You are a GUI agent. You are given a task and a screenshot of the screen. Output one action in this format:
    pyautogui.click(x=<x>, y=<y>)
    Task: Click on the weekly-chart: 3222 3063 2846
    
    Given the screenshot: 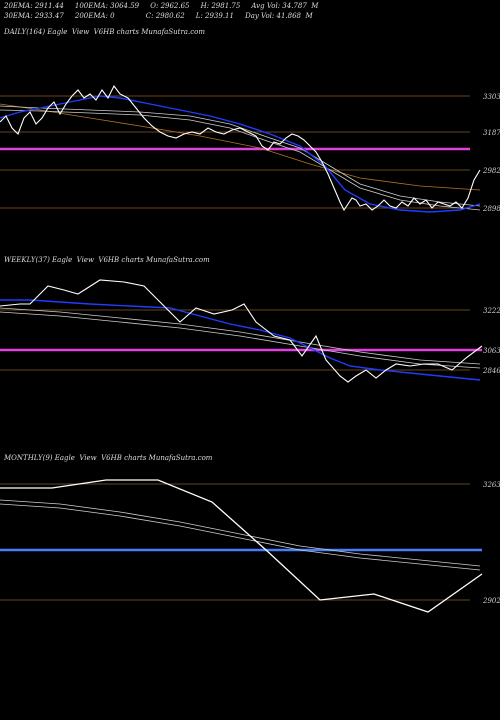 What is the action you would take?
    pyautogui.click(x=250, y=331)
    